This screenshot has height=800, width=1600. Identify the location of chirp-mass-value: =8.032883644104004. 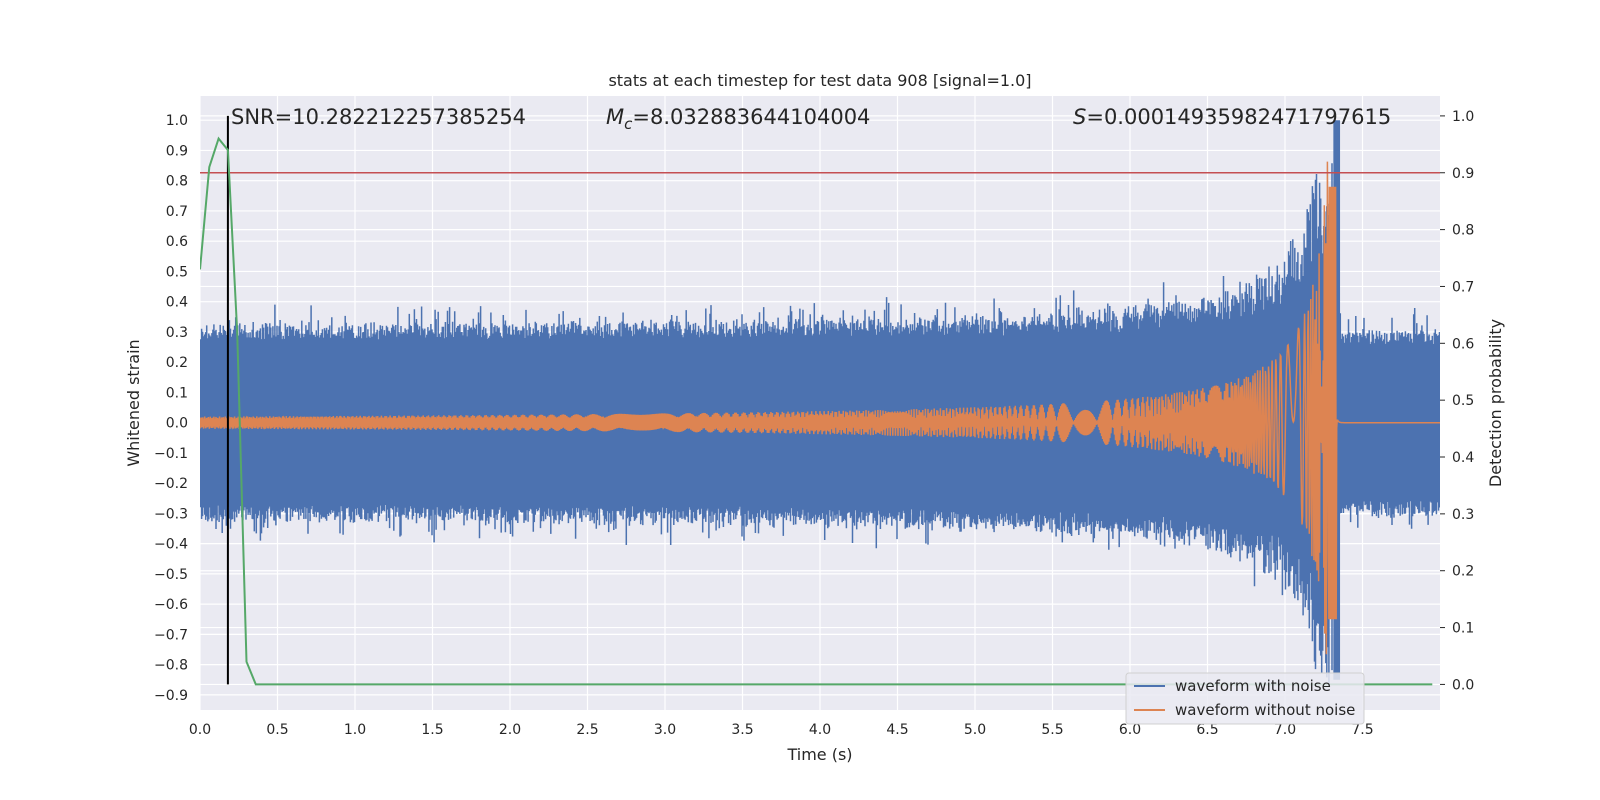
(751, 117).